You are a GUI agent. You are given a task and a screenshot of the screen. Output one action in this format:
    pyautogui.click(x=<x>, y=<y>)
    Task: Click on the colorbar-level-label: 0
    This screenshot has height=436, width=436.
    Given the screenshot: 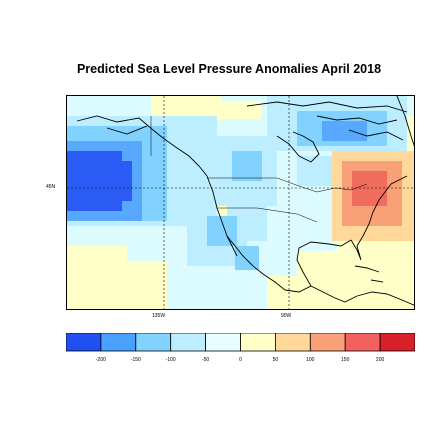 What is the action you would take?
    pyautogui.click(x=240, y=360)
    